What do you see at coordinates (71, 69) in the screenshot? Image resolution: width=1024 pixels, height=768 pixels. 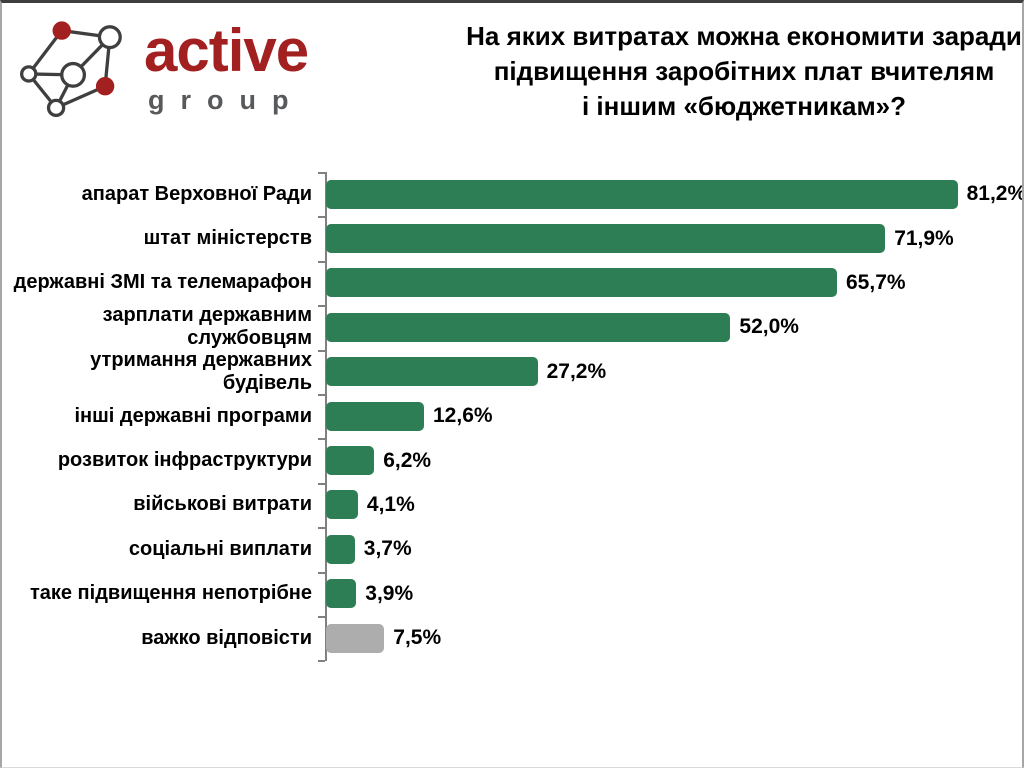 I see `network-graph-icon` at bounding box center [71, 69].